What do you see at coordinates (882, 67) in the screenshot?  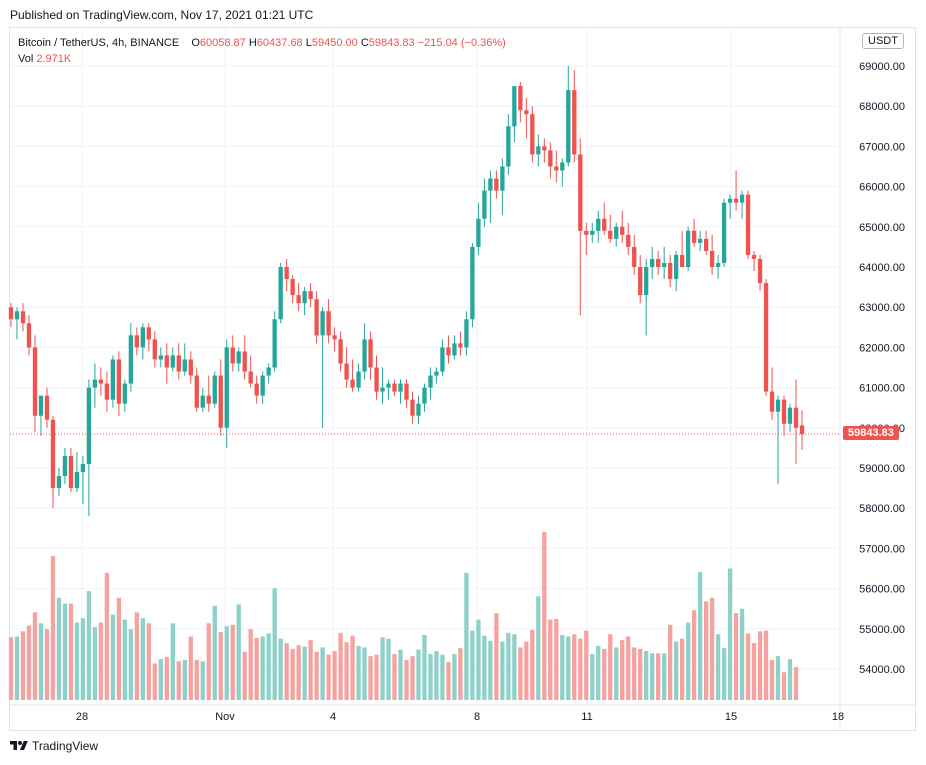 I see `y-tick-label: 69000.00` at bounding box center [882, 67].